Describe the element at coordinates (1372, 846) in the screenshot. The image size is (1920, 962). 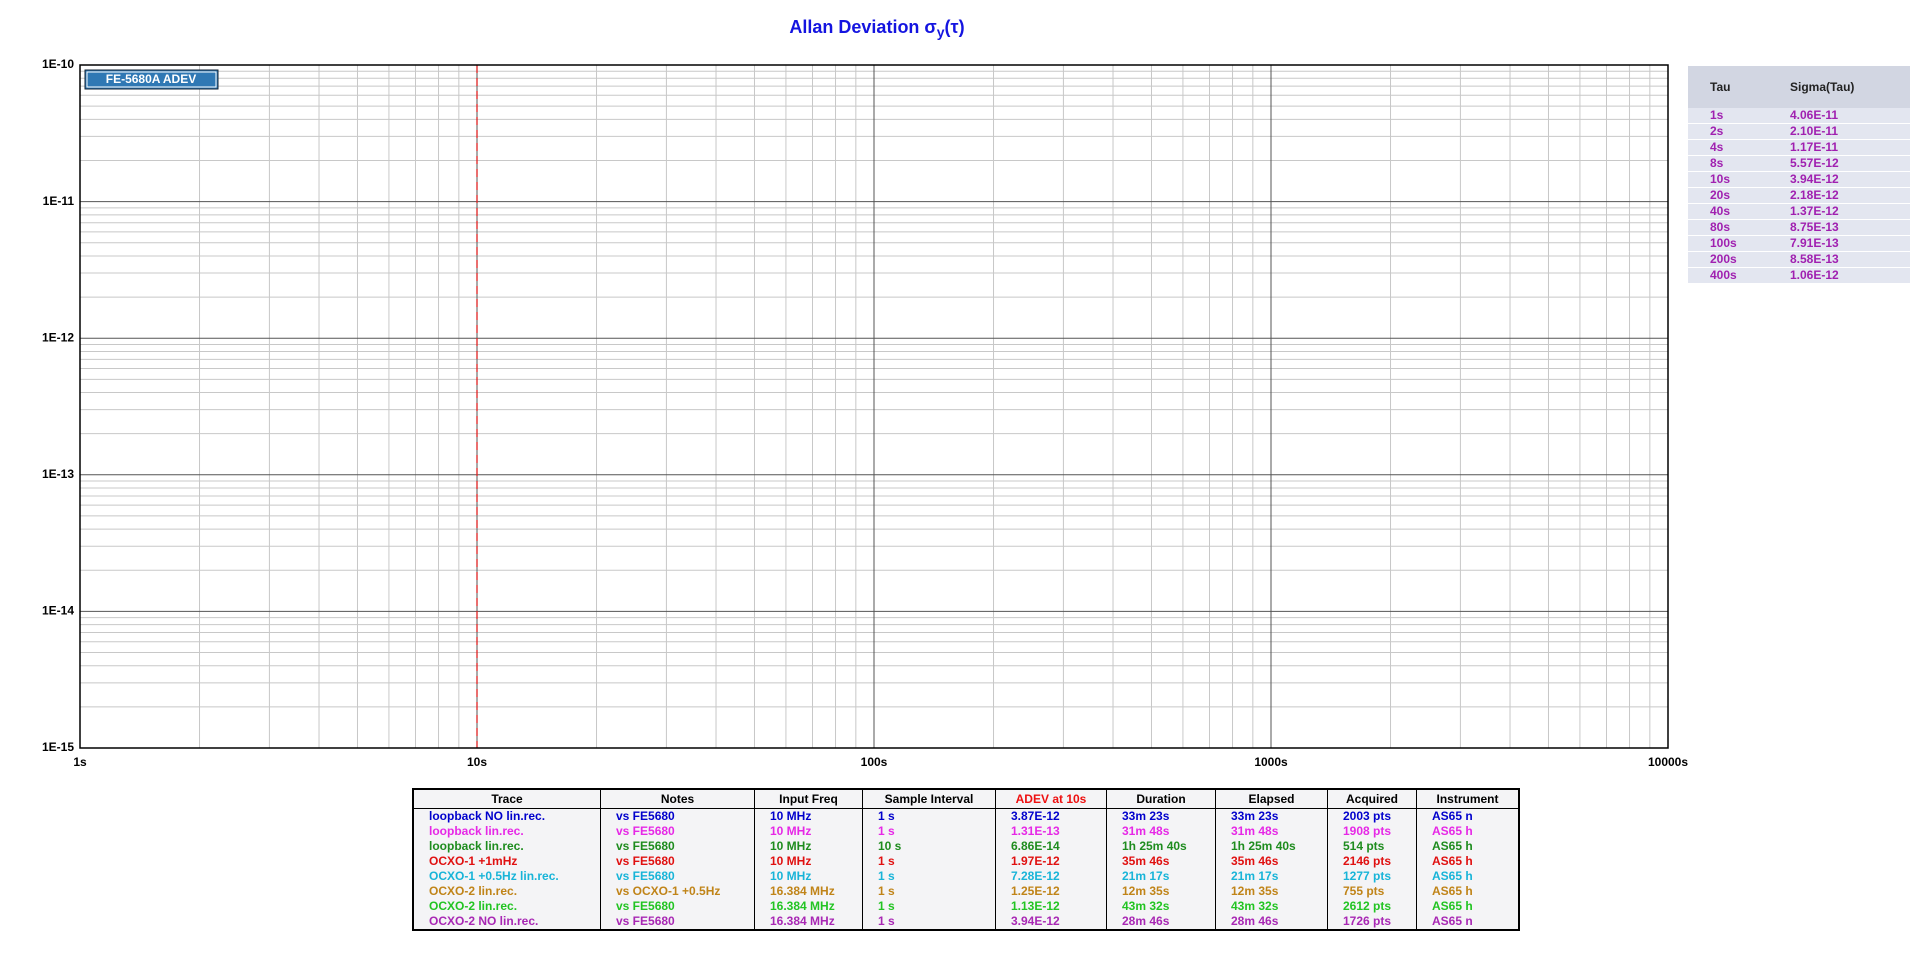
I see `cell: 514 pts` at that location.